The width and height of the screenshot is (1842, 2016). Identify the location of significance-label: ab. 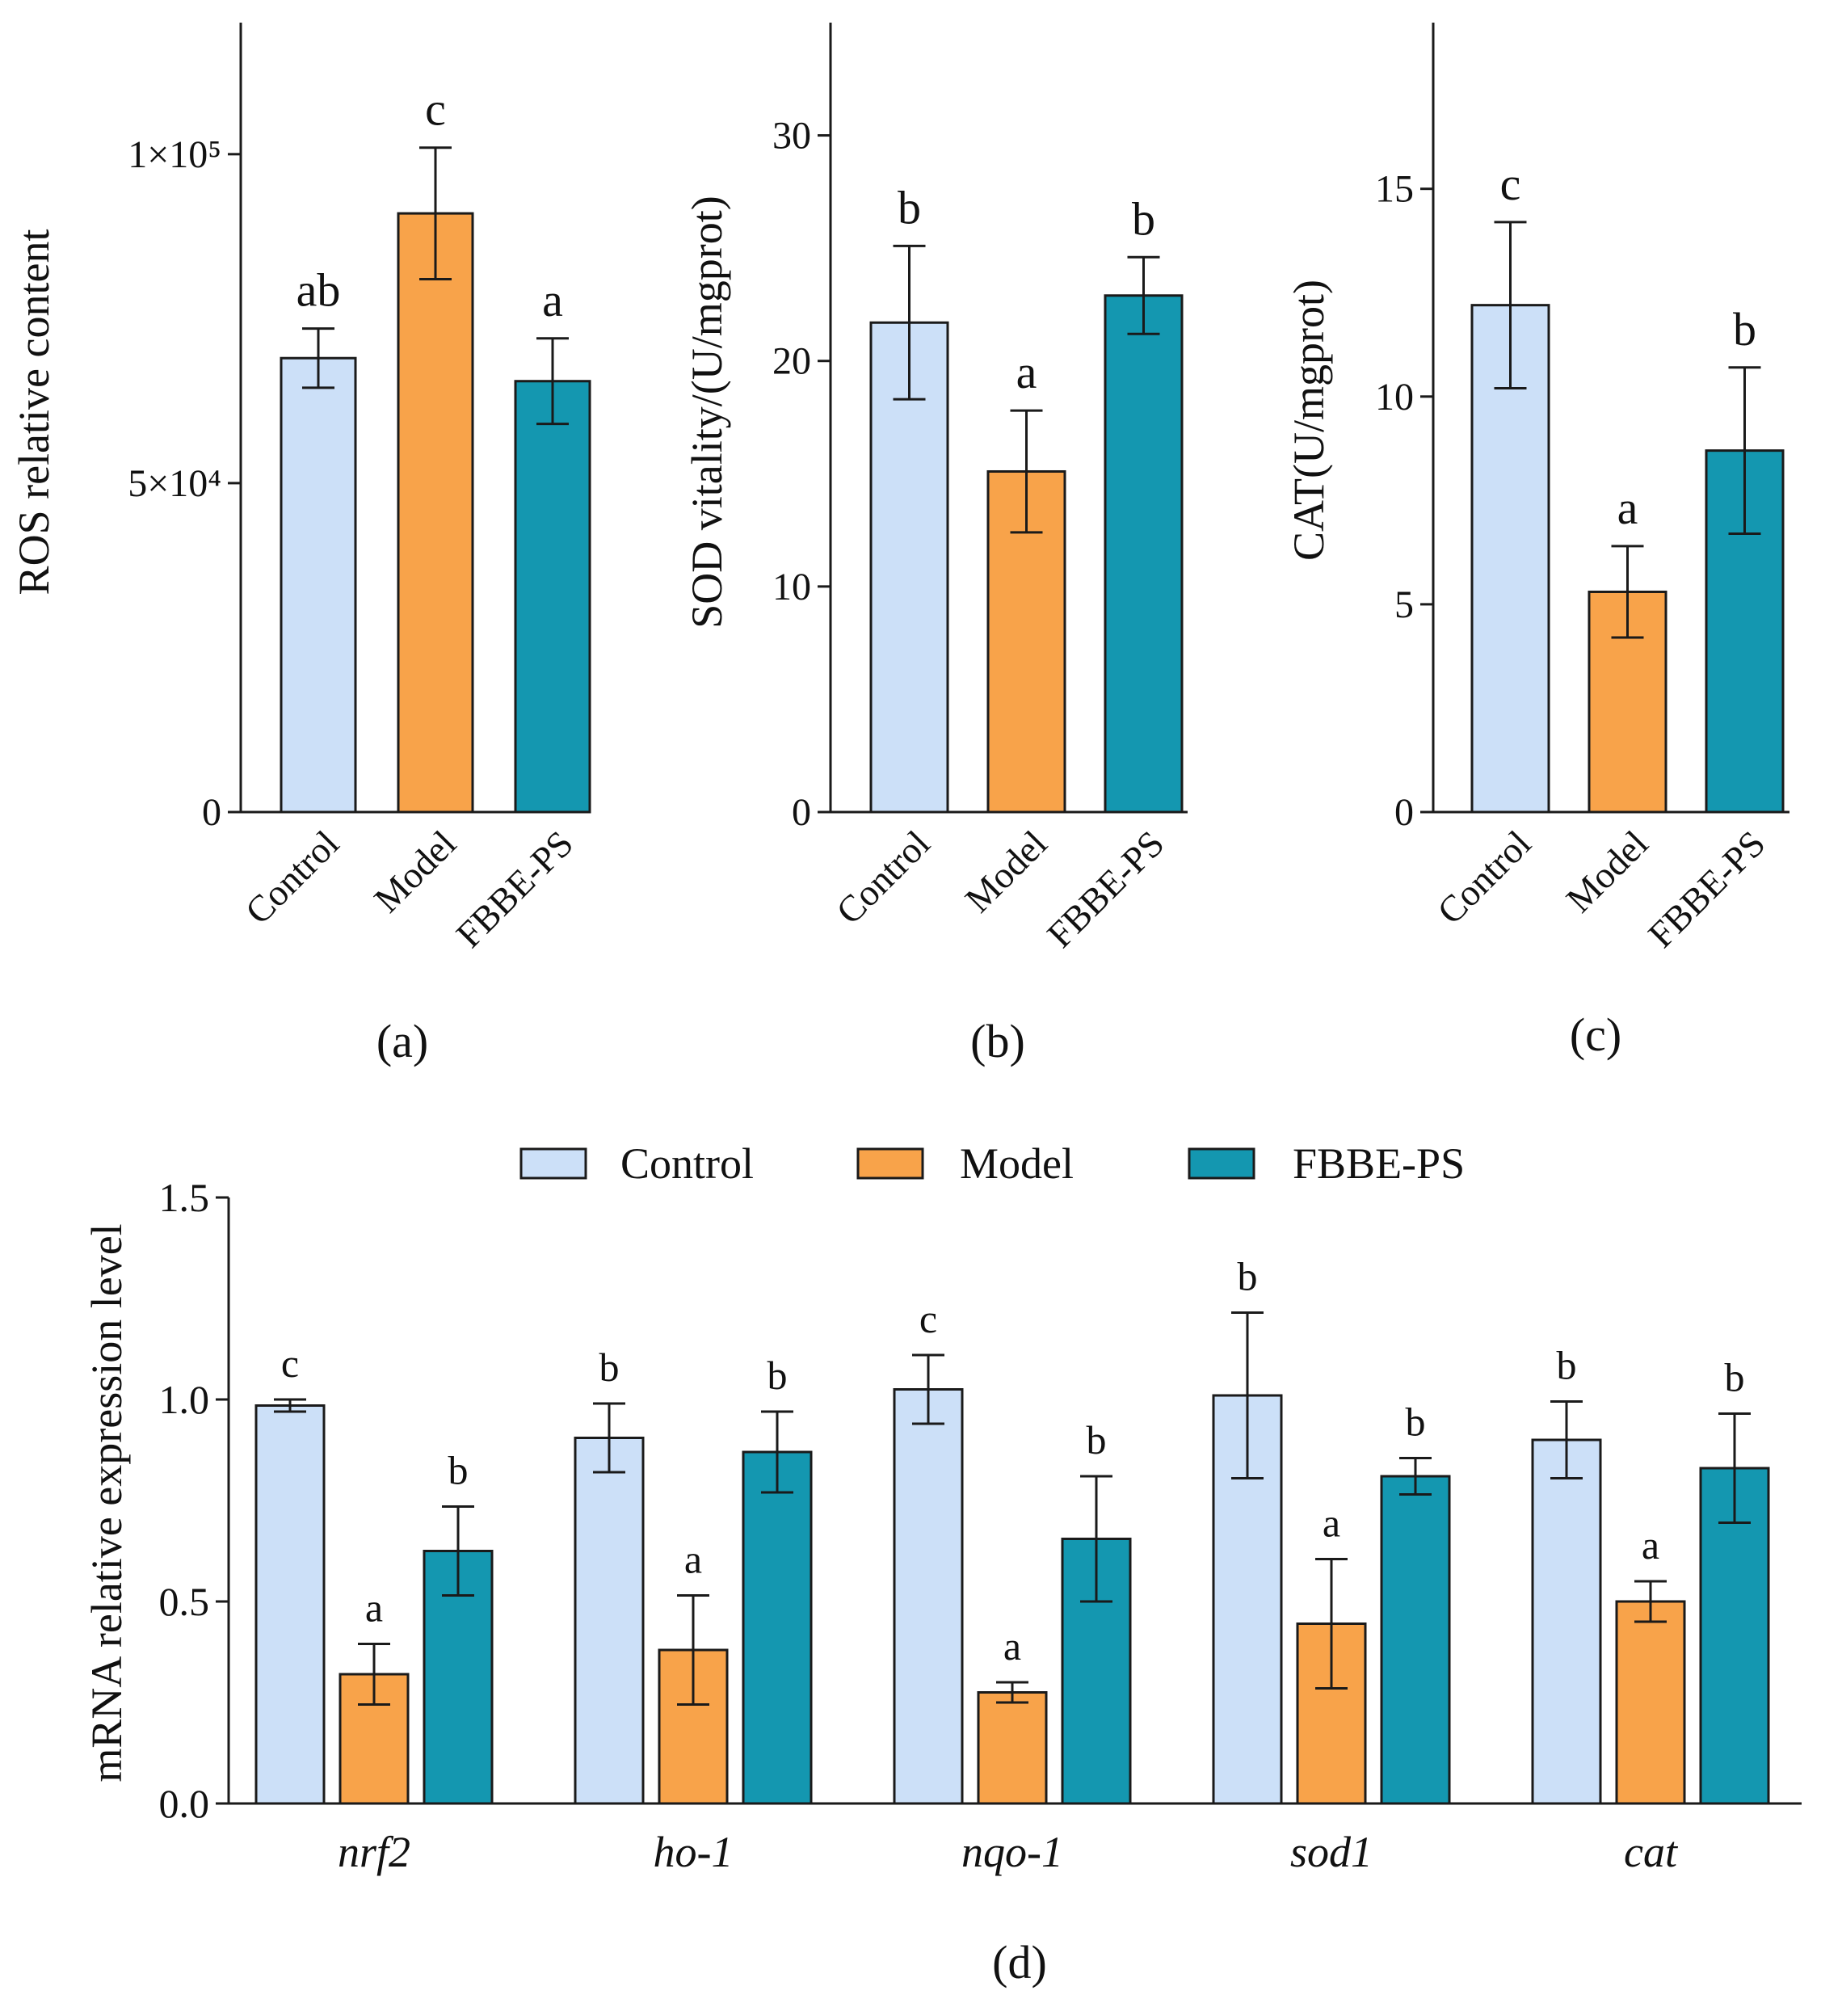
(318, 290).